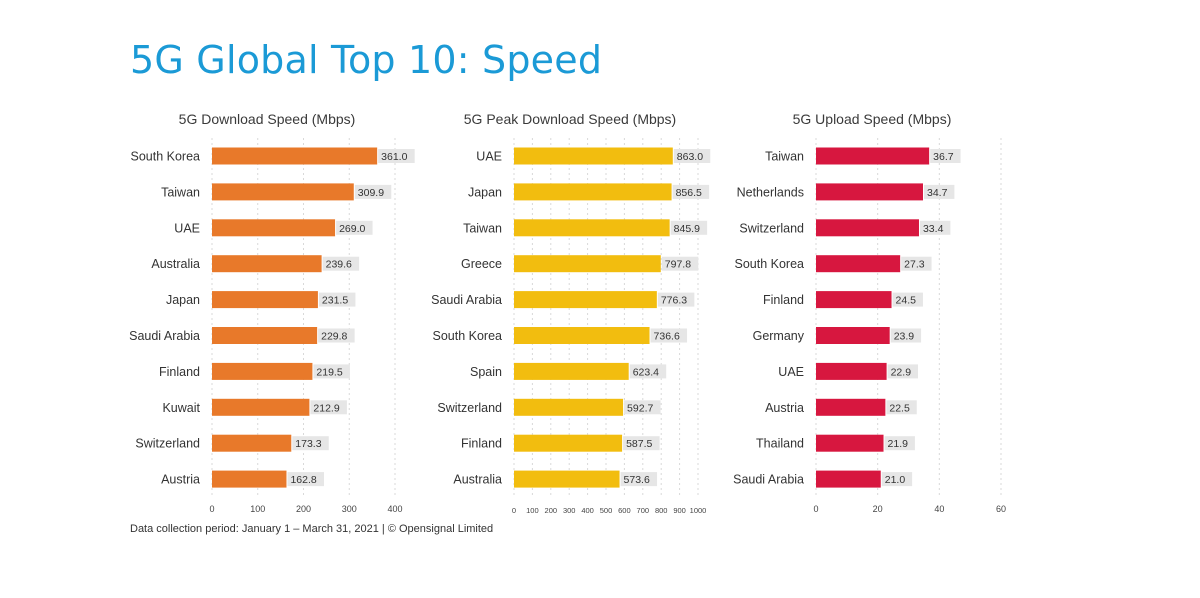 This screenshot has width=1200, height=598. What do you see at coordinates (329, 372) in the screenshot?
I see `data-label: 219.5` at bounding box center [329, 372].